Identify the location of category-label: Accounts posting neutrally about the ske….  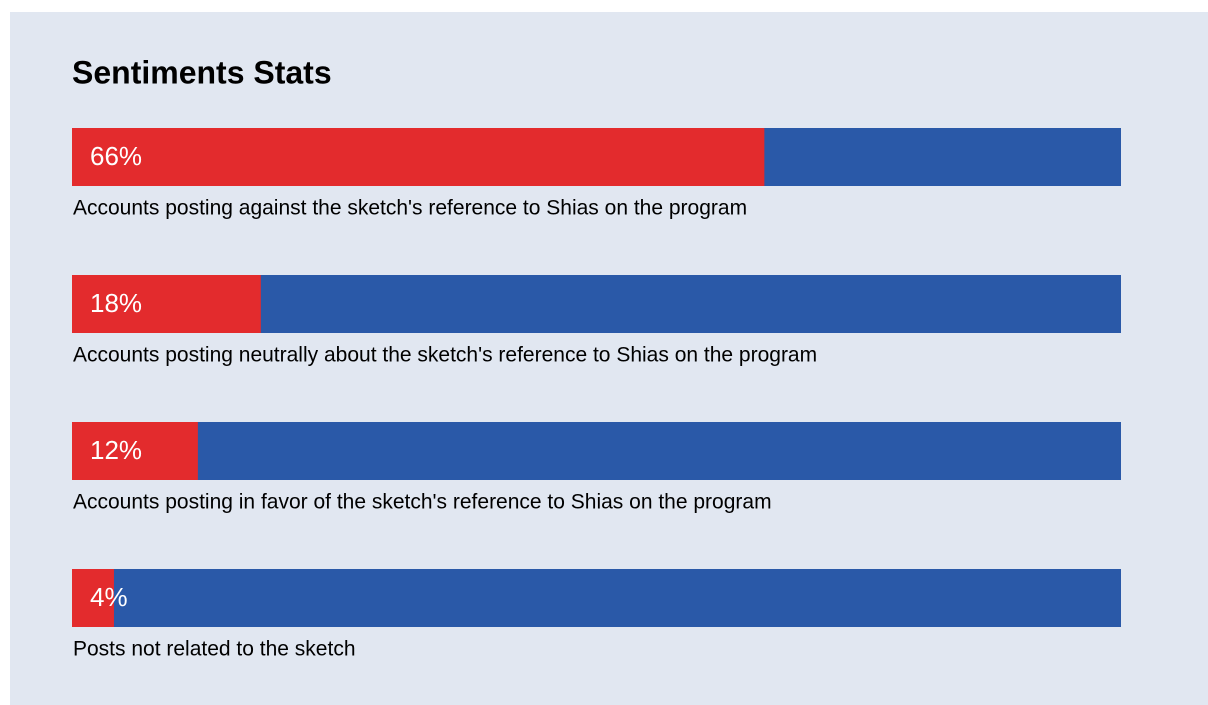
(445, 355).